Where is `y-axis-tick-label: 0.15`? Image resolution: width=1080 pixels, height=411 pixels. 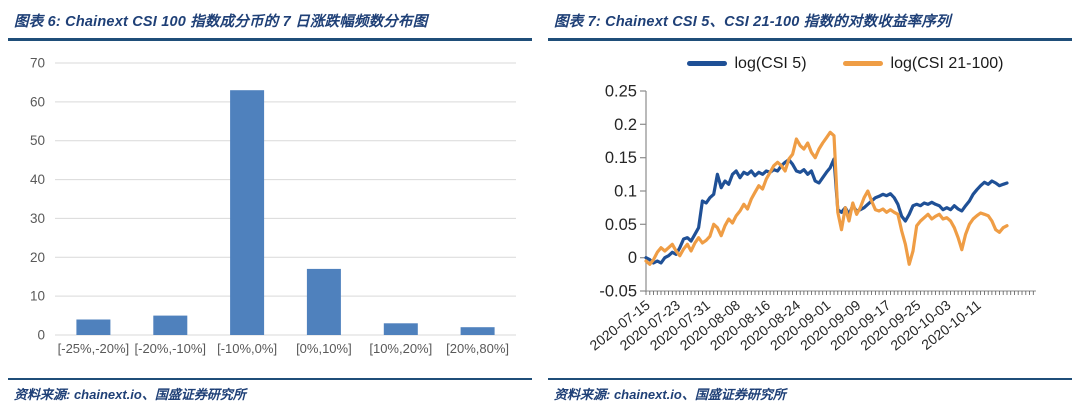
y-axis-tick-label: 0.15 is located at coordinates (621, 158).